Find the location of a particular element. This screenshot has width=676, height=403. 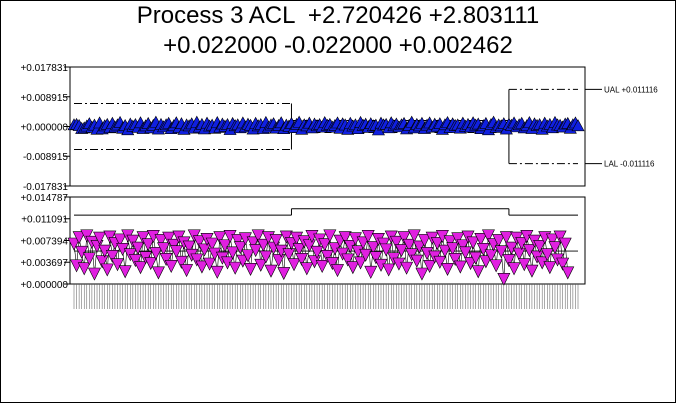

xbar-y-tick-label: +0.017831 is located at coordinates (44, 68).